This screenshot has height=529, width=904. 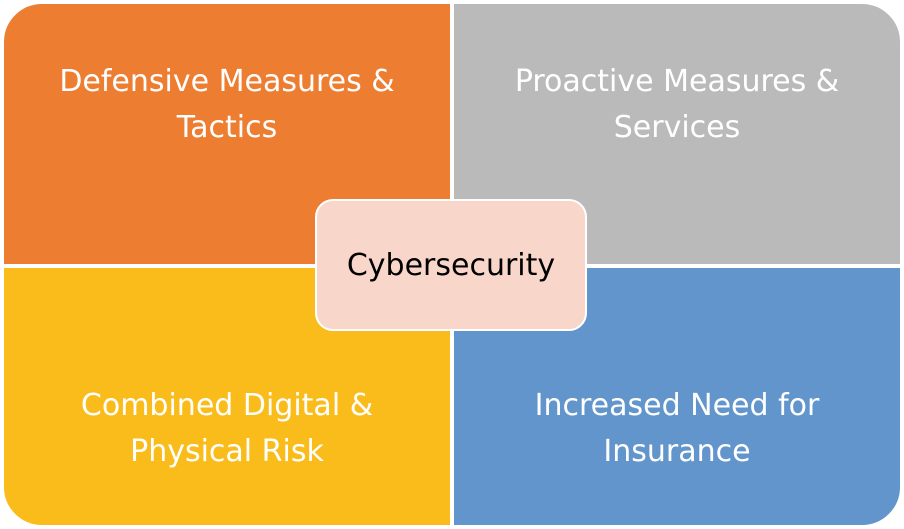 What do you see at coordinates (227, 104) in the screenshot?
I see `quadrant-label: Defensive Measures & Tactics` at bounding box center [227, 104].